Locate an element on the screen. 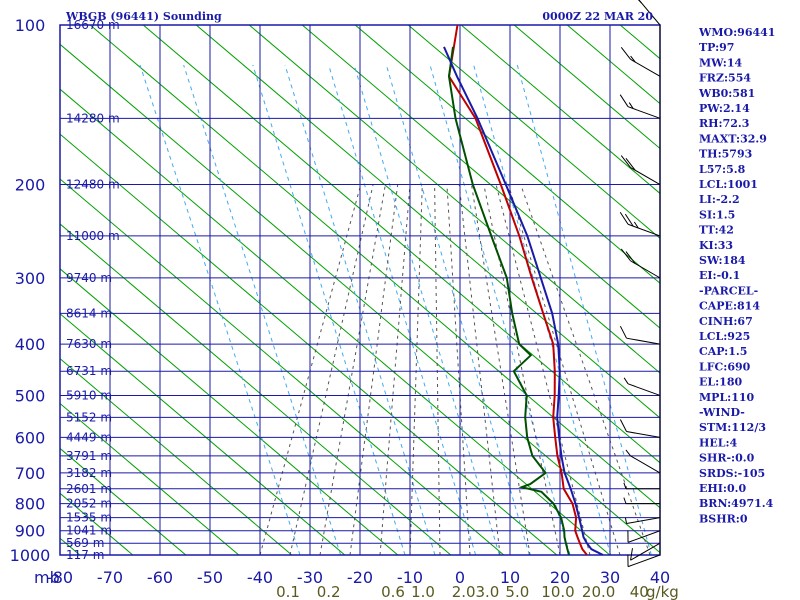 The width and height of the screenshot is (800, 600). pressure-tick-label: 600 is located at coordinates (30, 437).